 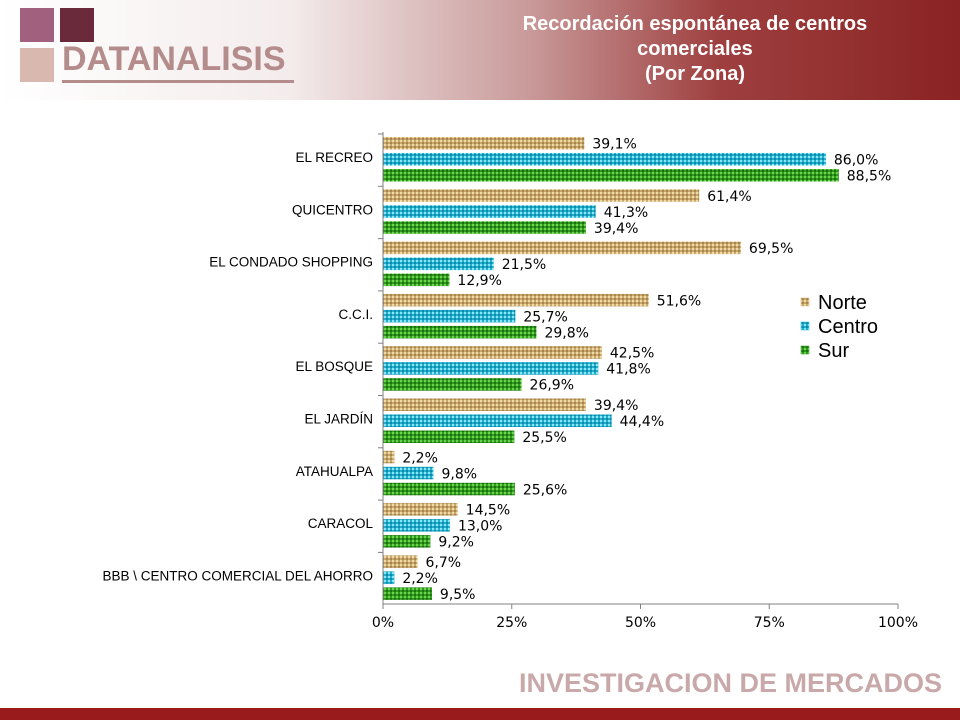 What do you see at coordinates (497, 420) in the screenshot?
I see `bar-centro-el-jardin` at bounding box center [497, 420].